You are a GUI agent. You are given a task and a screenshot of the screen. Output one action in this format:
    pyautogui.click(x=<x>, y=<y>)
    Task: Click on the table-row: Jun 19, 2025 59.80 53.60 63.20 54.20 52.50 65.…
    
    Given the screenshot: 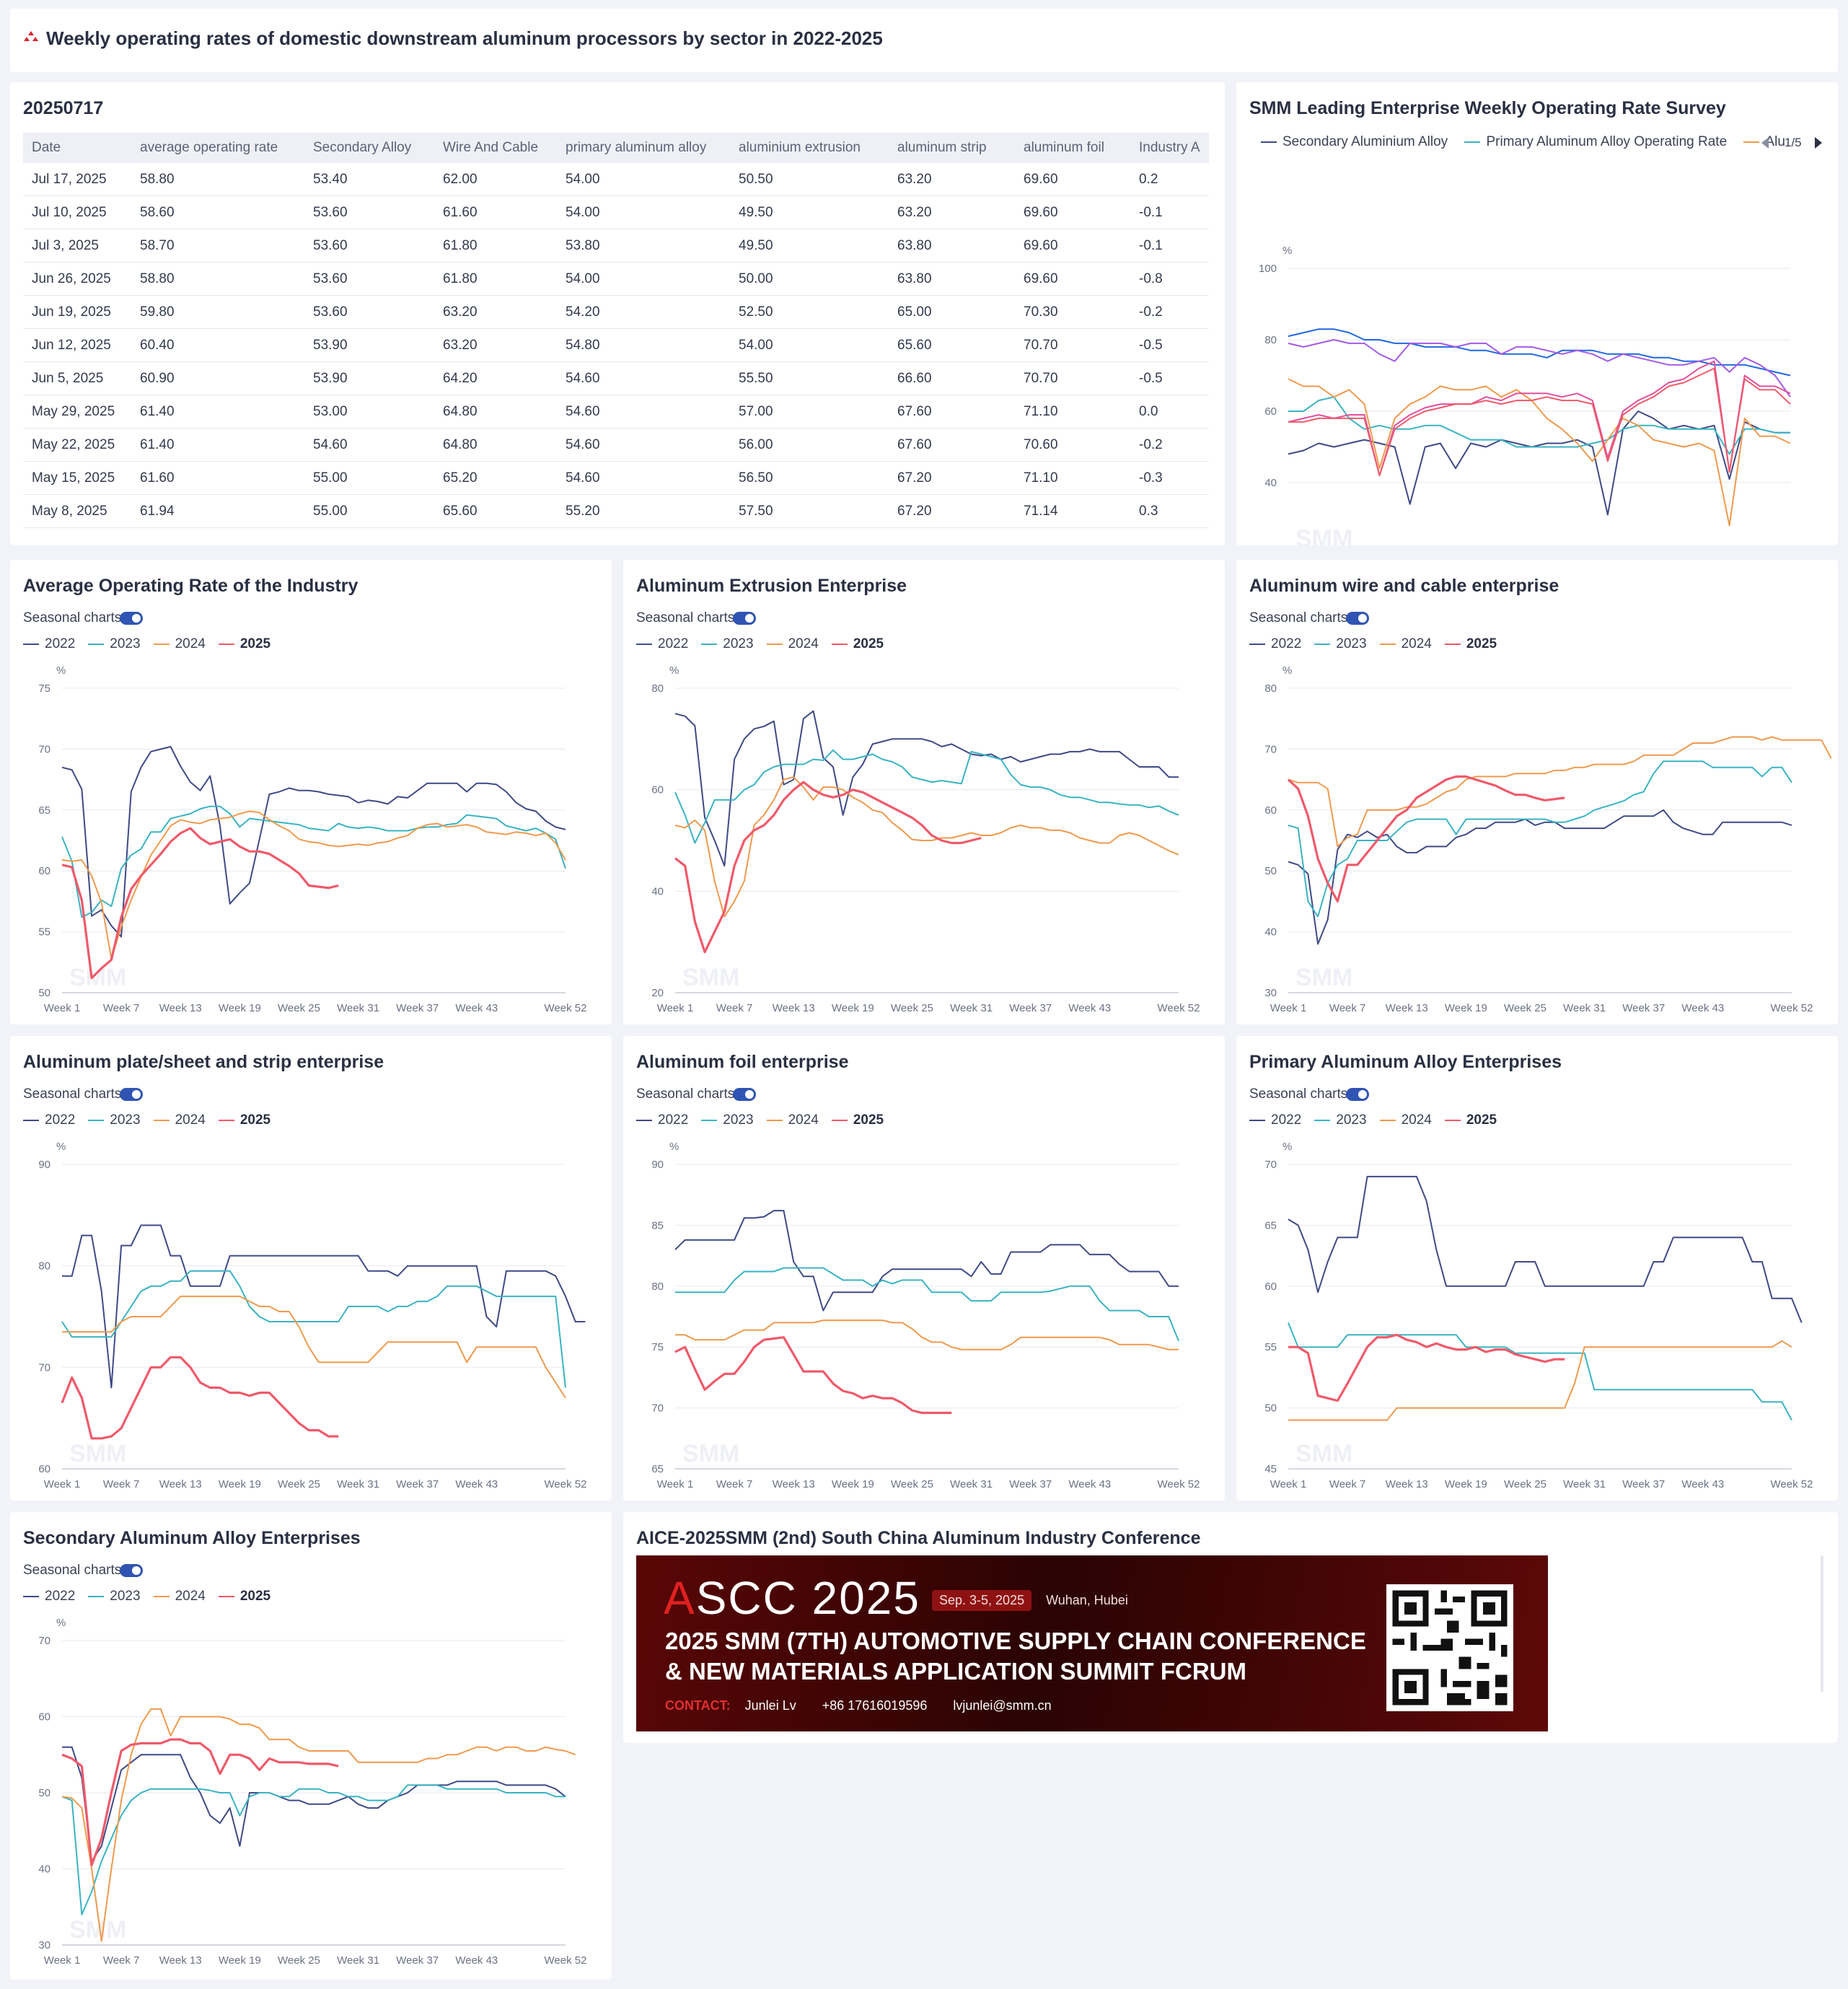 What is the action you would take?
    pyautogui.click(x=616, y=312)
    